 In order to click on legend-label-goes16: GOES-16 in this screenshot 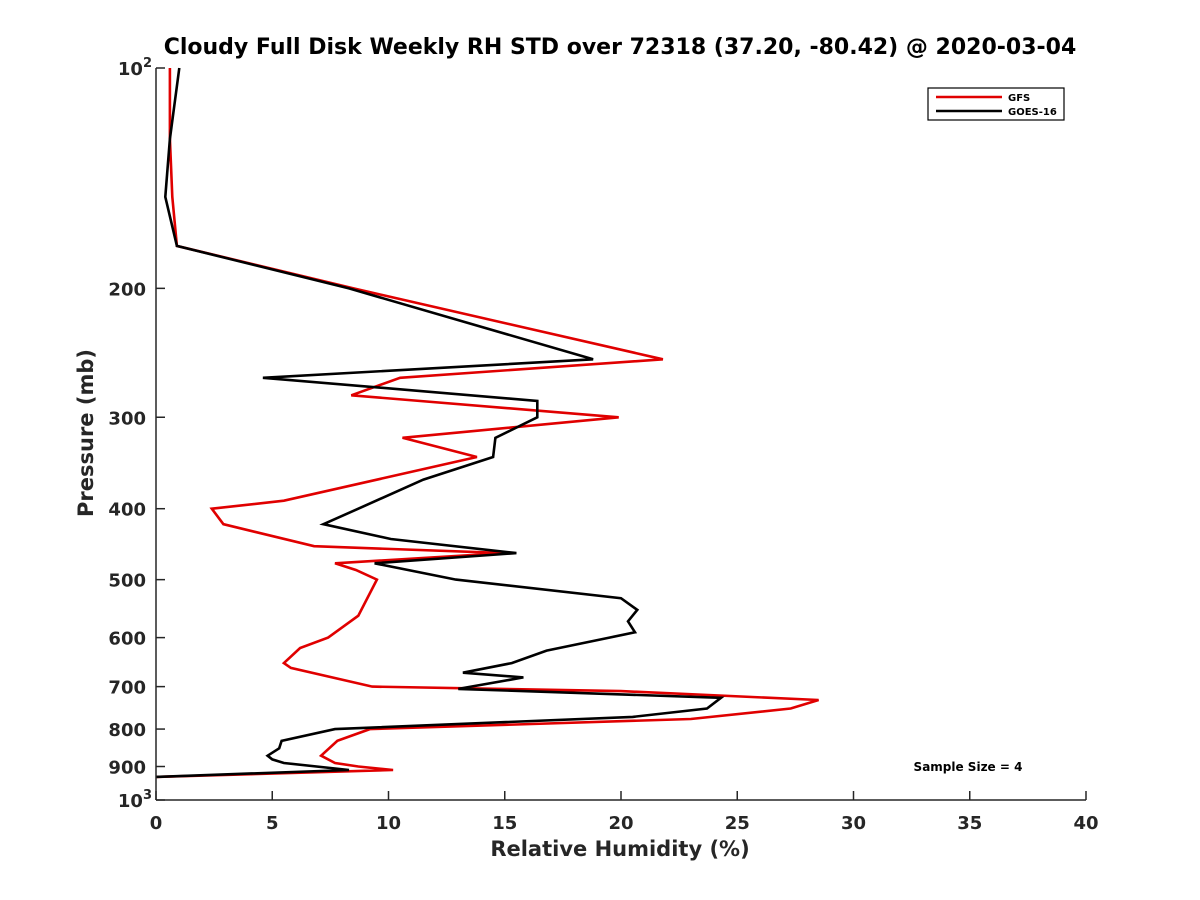, I will do `click(1032, 112)`.